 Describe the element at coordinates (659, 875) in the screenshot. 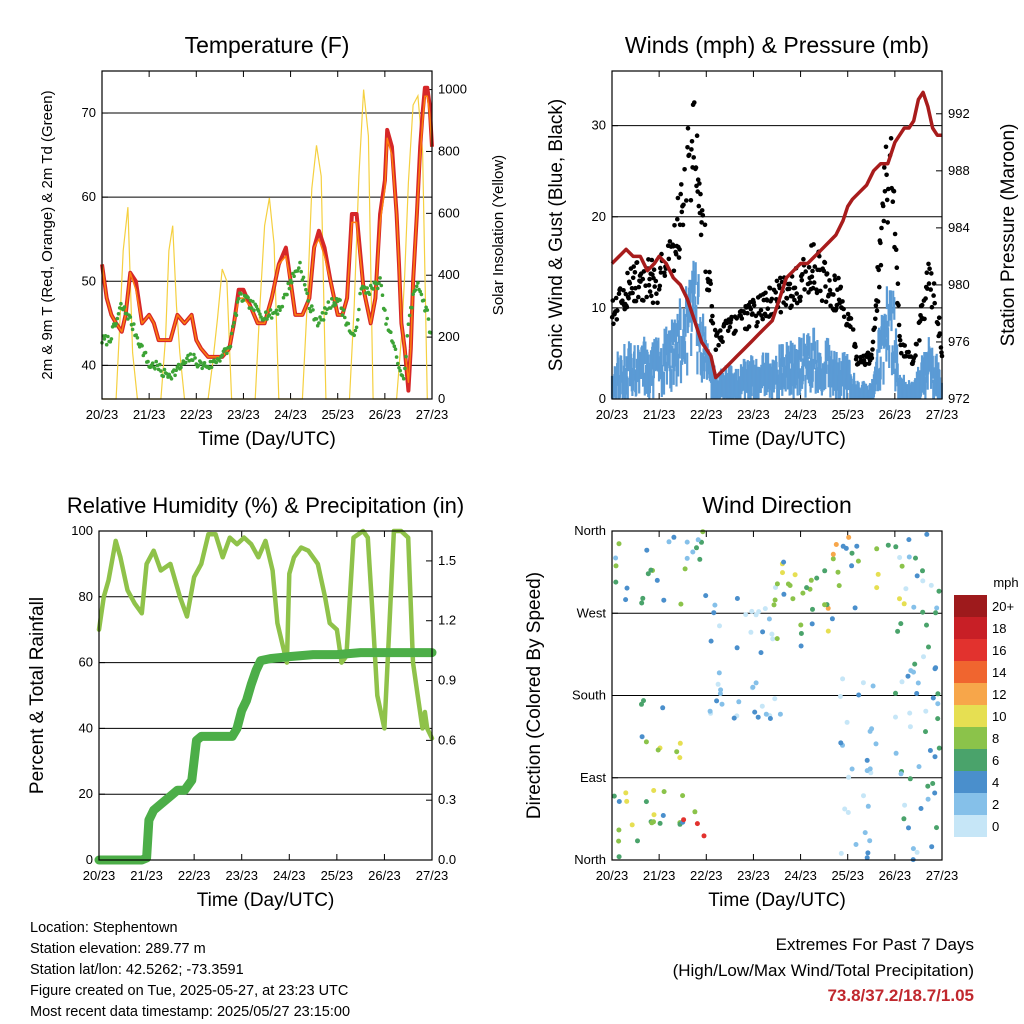

I see `x-tick-label: 21/23` at that location.